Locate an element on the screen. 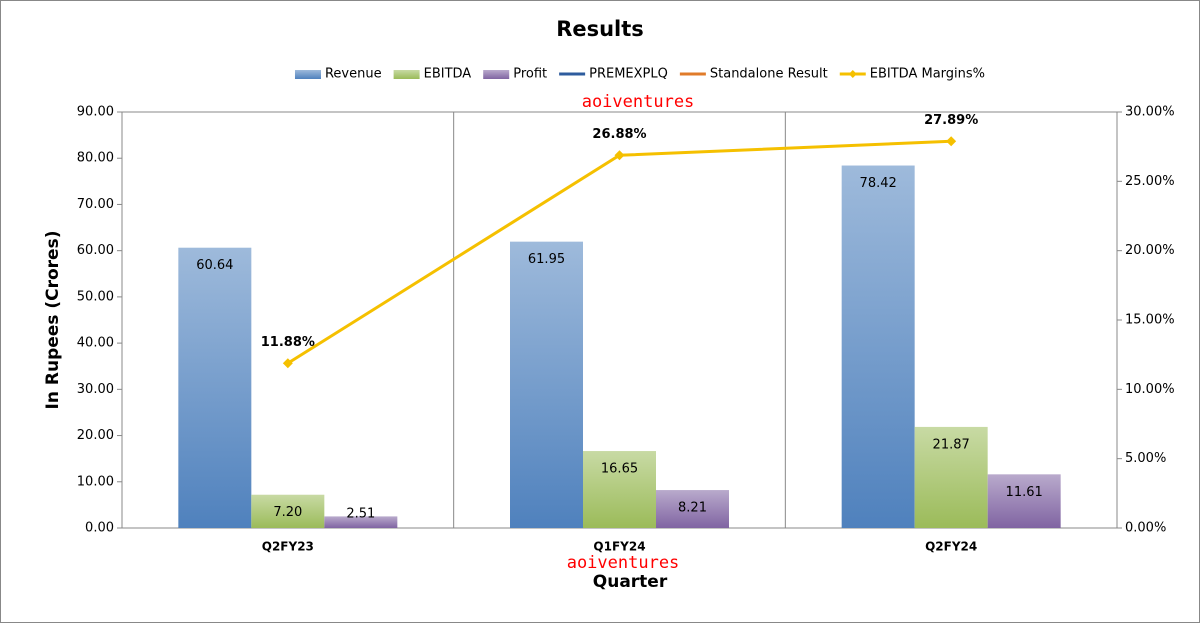 This screenshot has width=1200, height=623. data-label: 16.65 is located at coordinates (619, 469).